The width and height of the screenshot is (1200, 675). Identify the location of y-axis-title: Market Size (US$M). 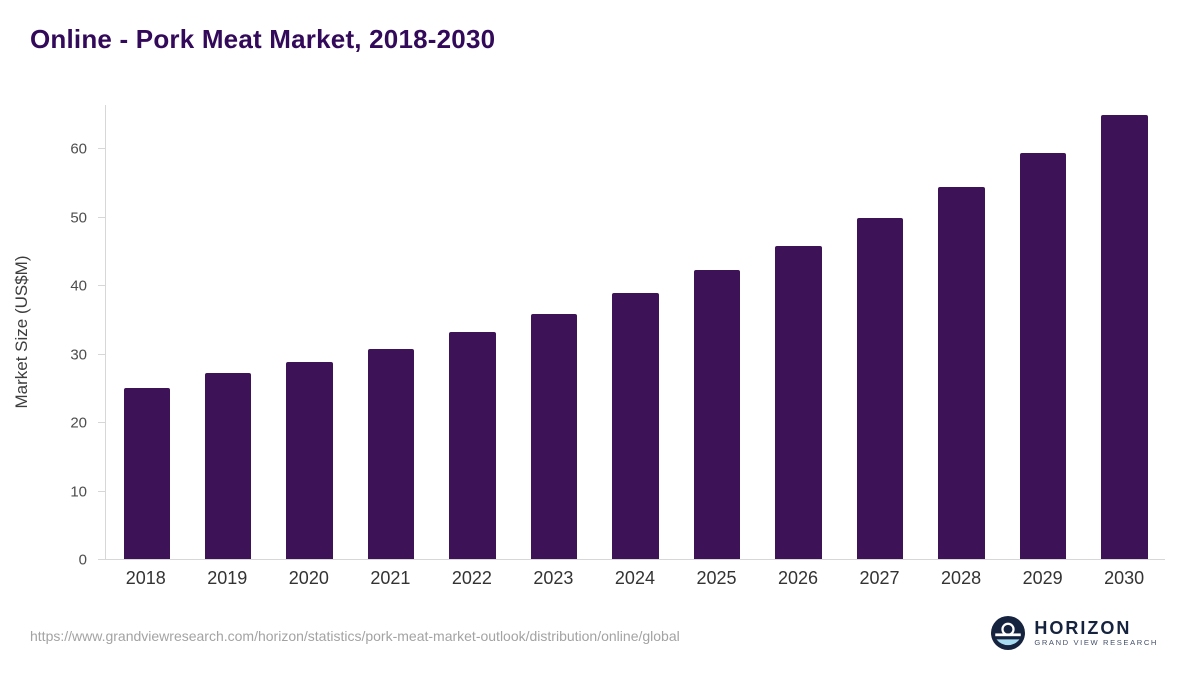
(21, 332).